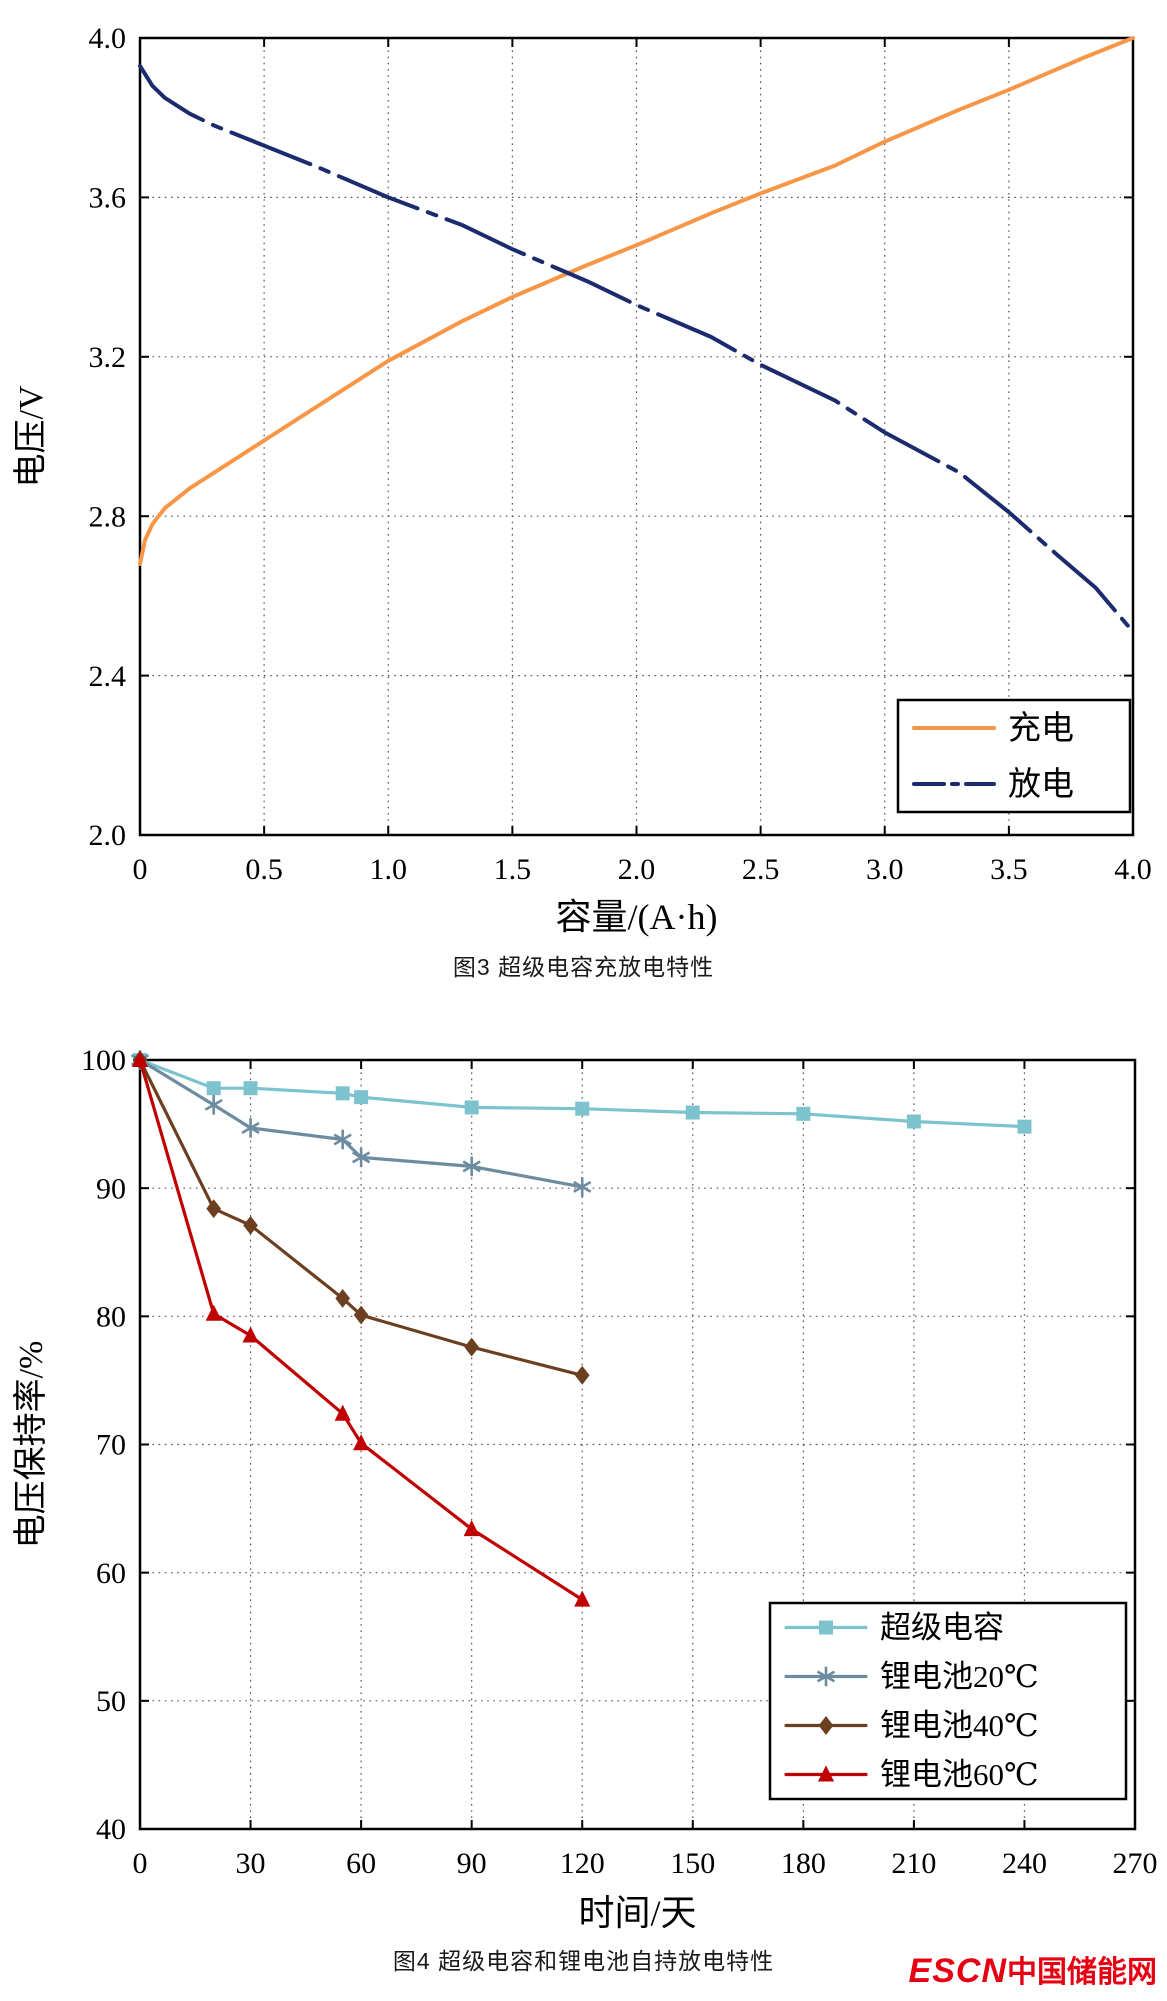 The height and width of the screenshot is (2001, 1167). What do you see at coordinates (108, 357) in the screenshot?
I see `svg-text: 3.2` at bounding box center [108, 357].